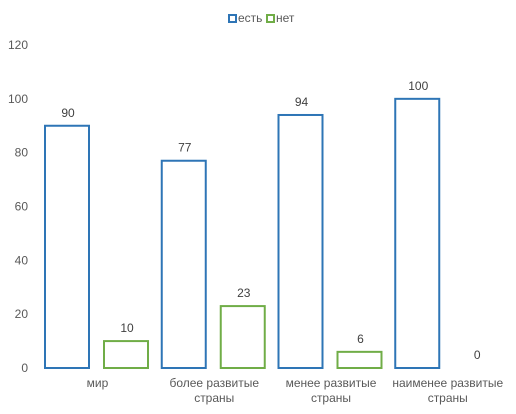 The width and height of the screenshot is (516, 414). Describe the element at coordinates (18, 45) in the screenshot. I see `y-tick-label: 120` at that location.